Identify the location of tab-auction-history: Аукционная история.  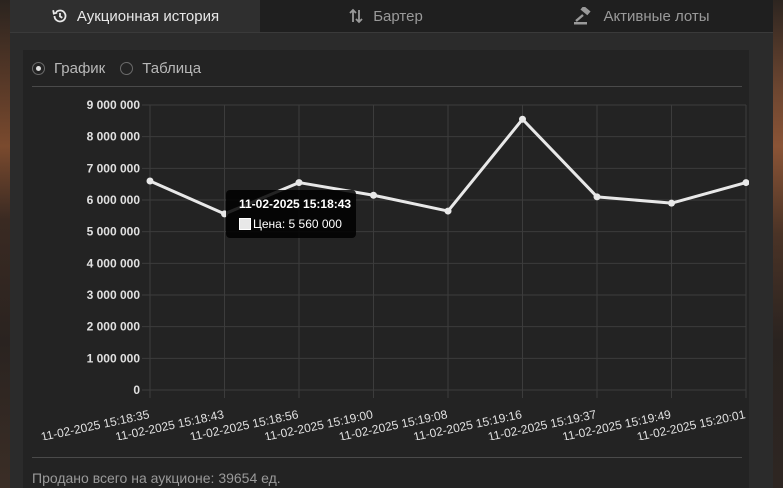
(135, 16).